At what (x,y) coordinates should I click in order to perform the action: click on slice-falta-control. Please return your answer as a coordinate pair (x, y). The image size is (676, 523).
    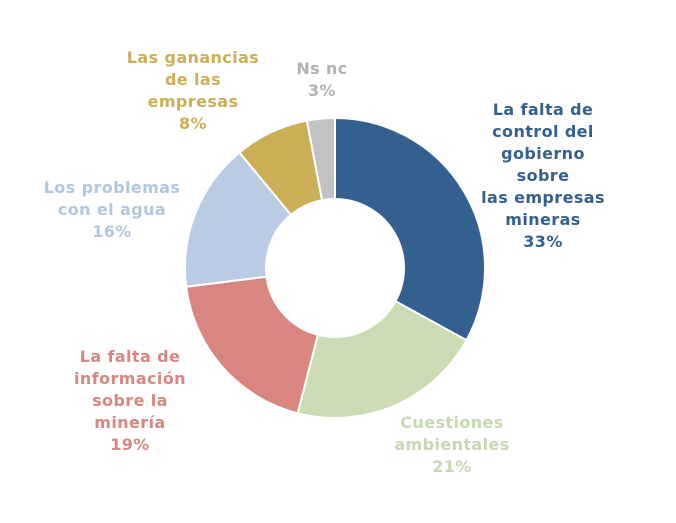
    Looking at the image, I should click on (410, 229).